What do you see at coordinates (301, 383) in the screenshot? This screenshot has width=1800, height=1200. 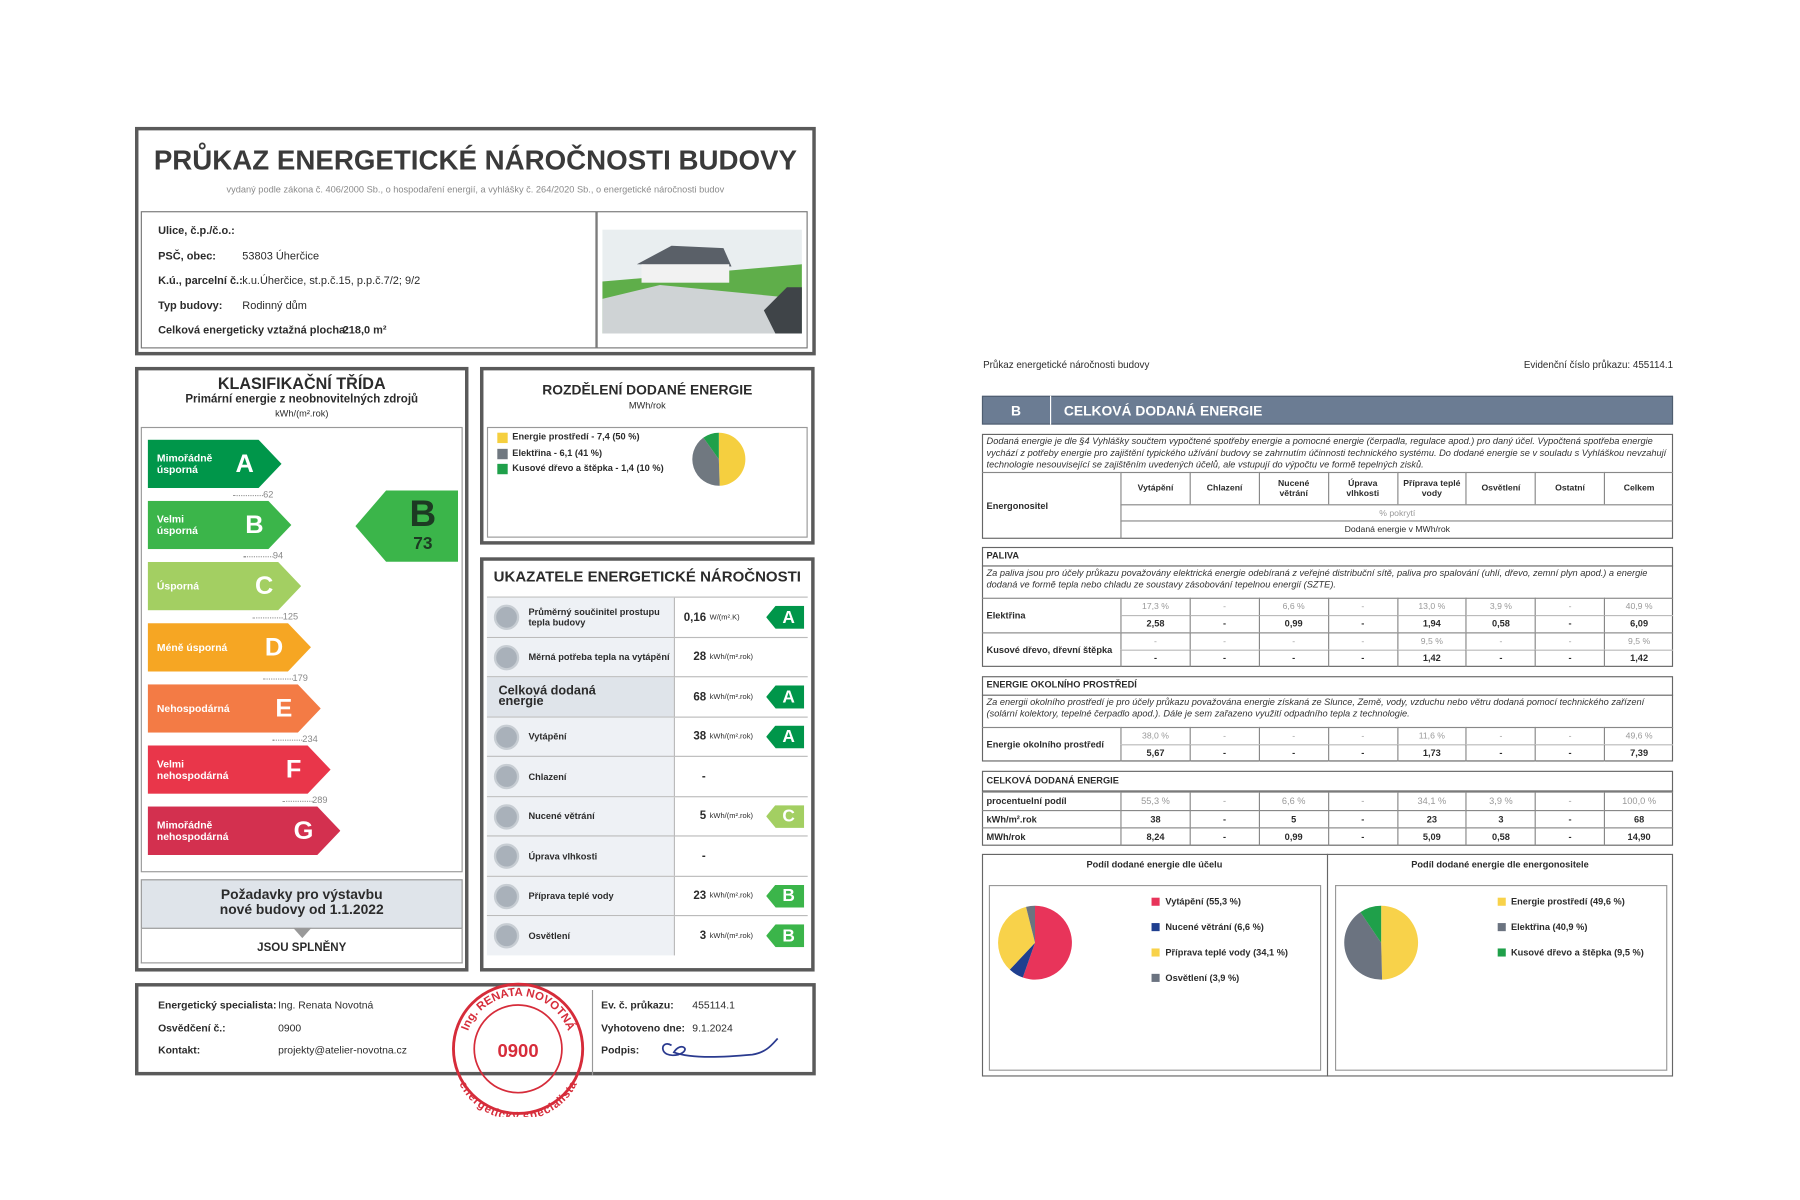 I see `classification-title: KLASIFIKAČNÍ TŘÍDA` at bounding box center [301, 383].